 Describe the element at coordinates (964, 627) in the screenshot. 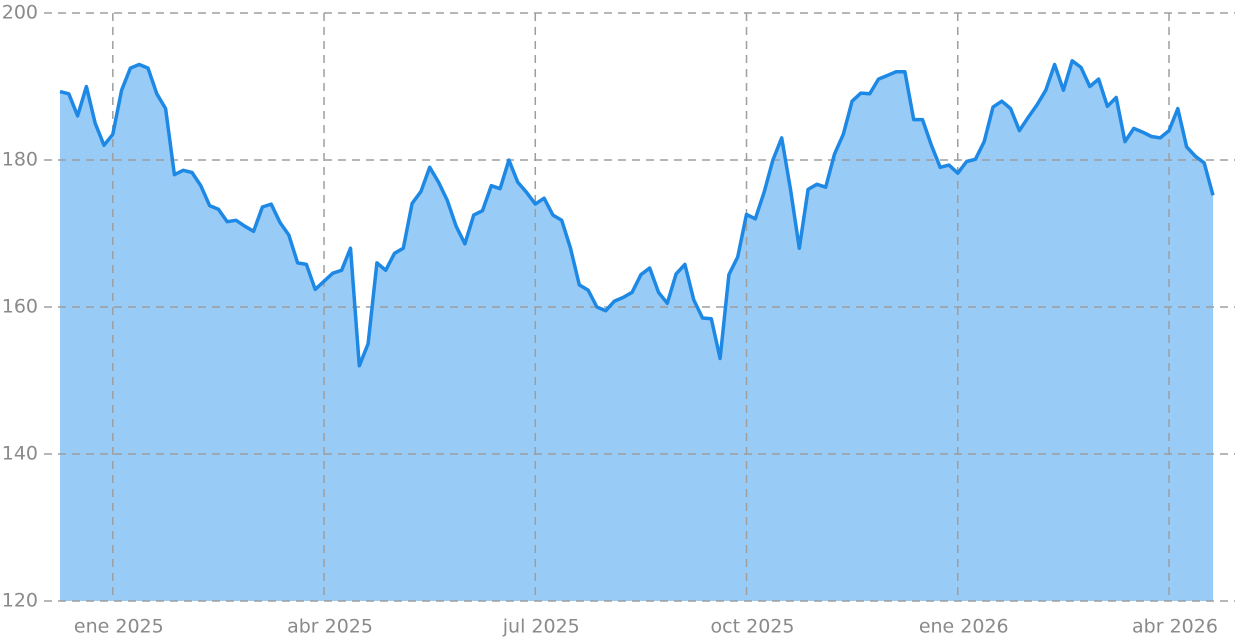

I see `x-tick-label: ene 2026` at that location.